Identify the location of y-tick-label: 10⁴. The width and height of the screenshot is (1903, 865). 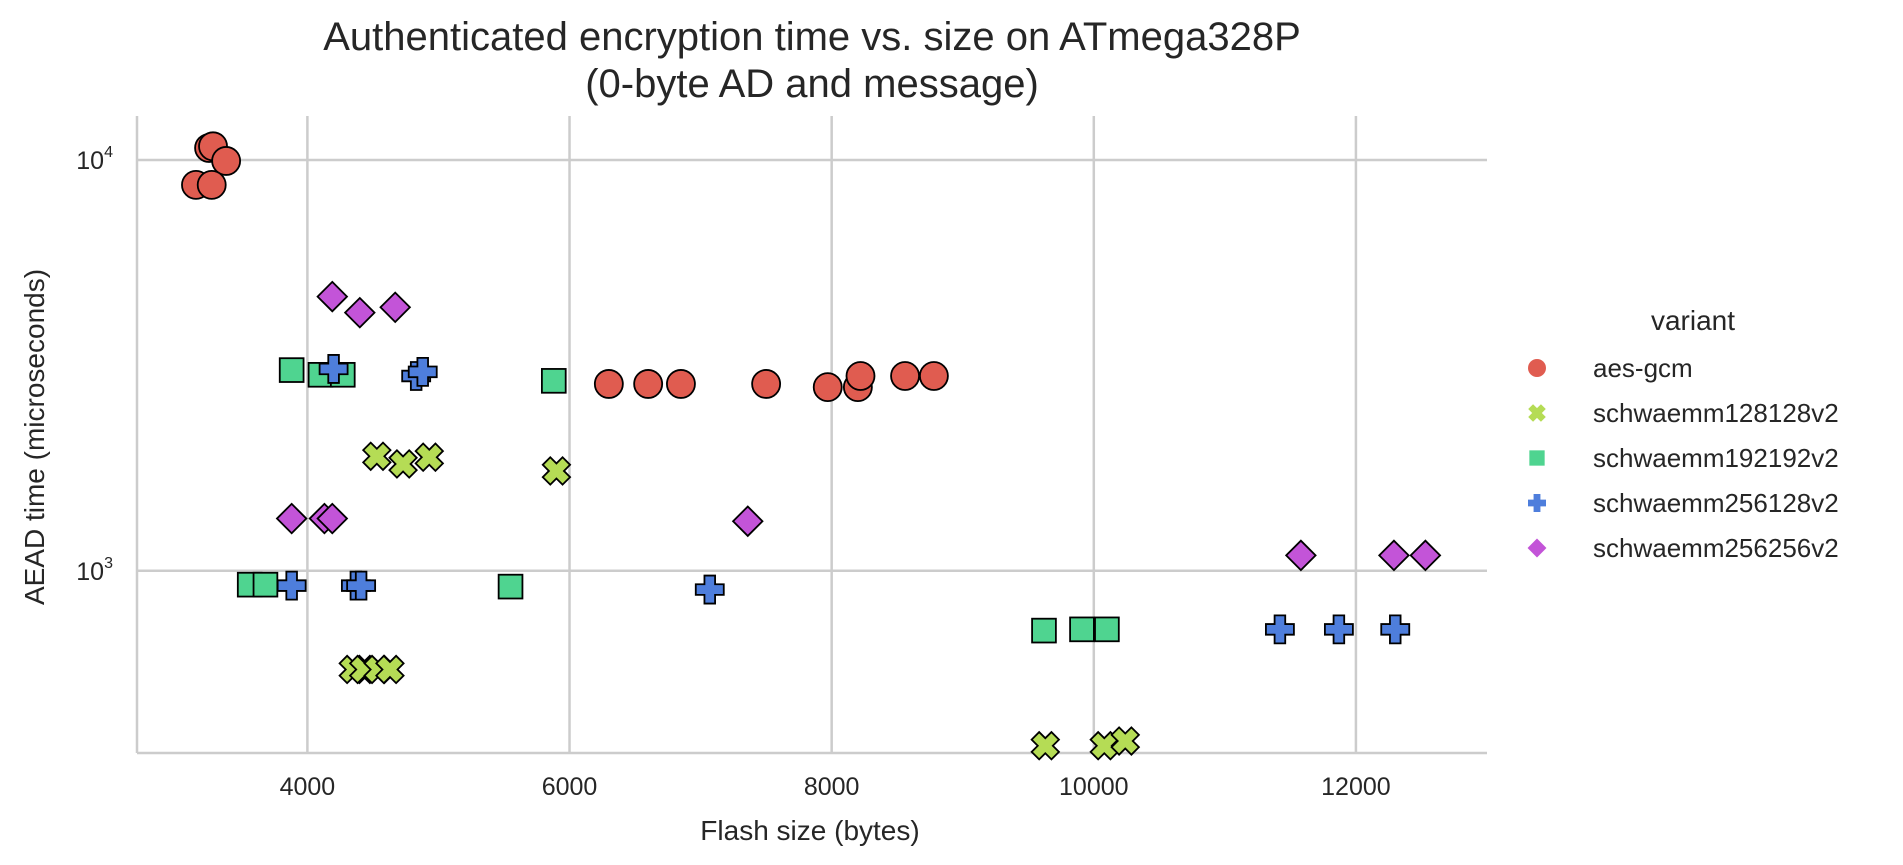
(94, 159).